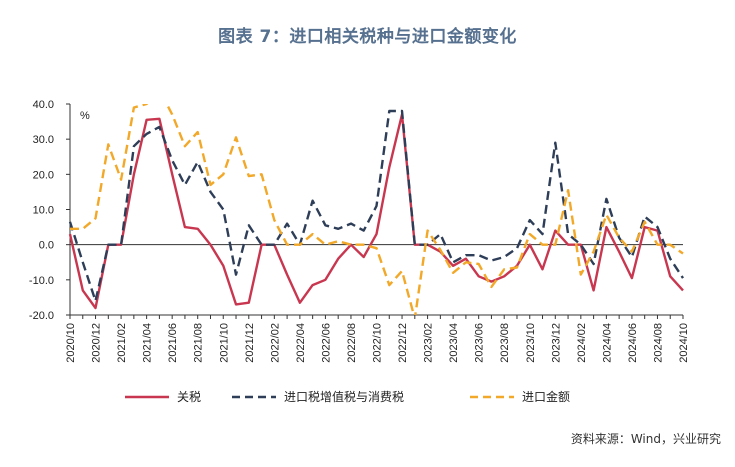 The image size is (735, 467). What do you see at coordinates (250, 343) in the screenshot?
I see `x-tick-label: 2021/12` at bounding box center [250, 343].